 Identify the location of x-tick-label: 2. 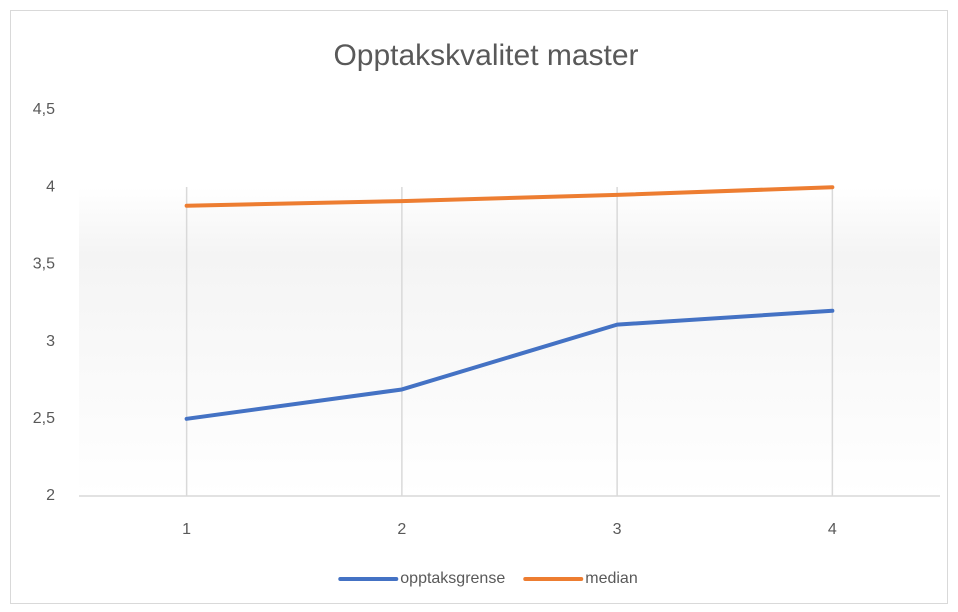
(401, 529).